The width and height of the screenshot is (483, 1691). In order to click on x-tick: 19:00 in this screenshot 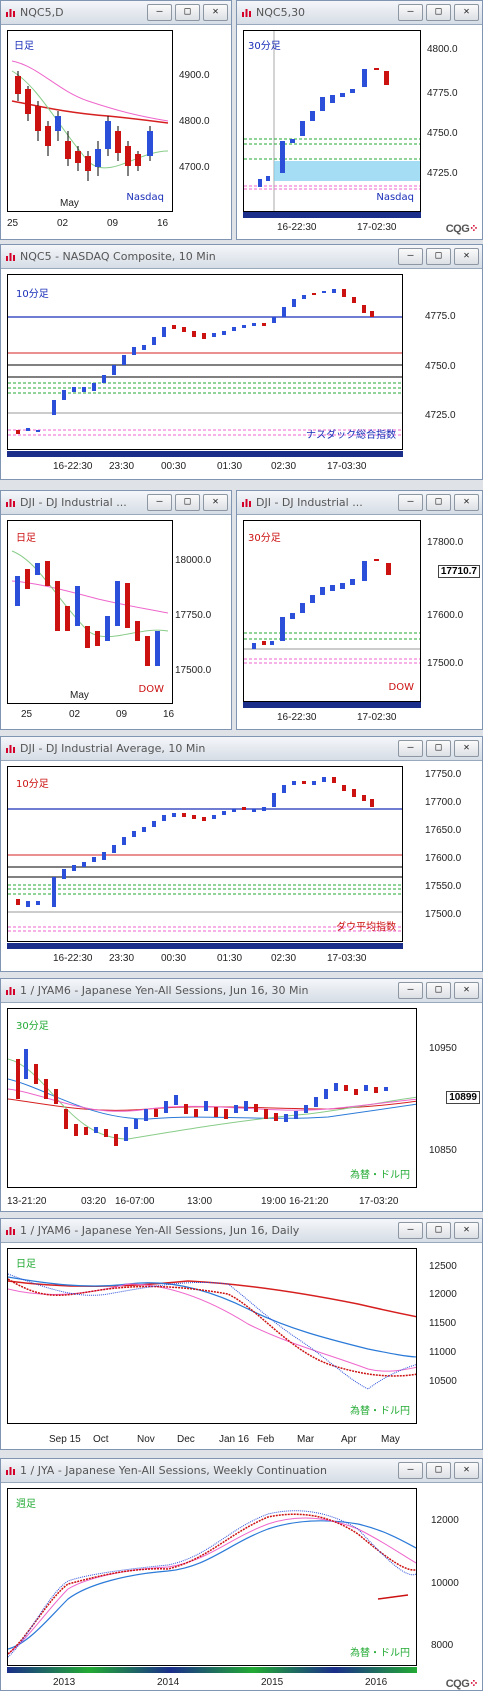, I will do `click(274, 1201)`.